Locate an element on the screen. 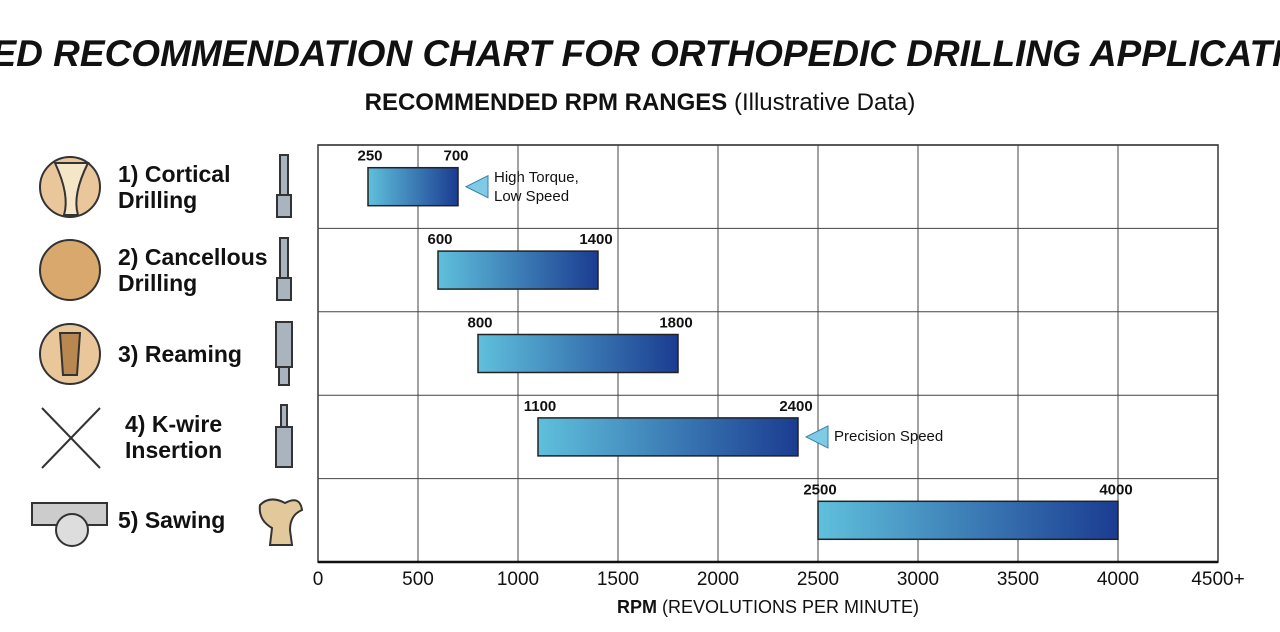 The image size is (1280, 632). value-label: 2400 is located at coordinates (795, 406).